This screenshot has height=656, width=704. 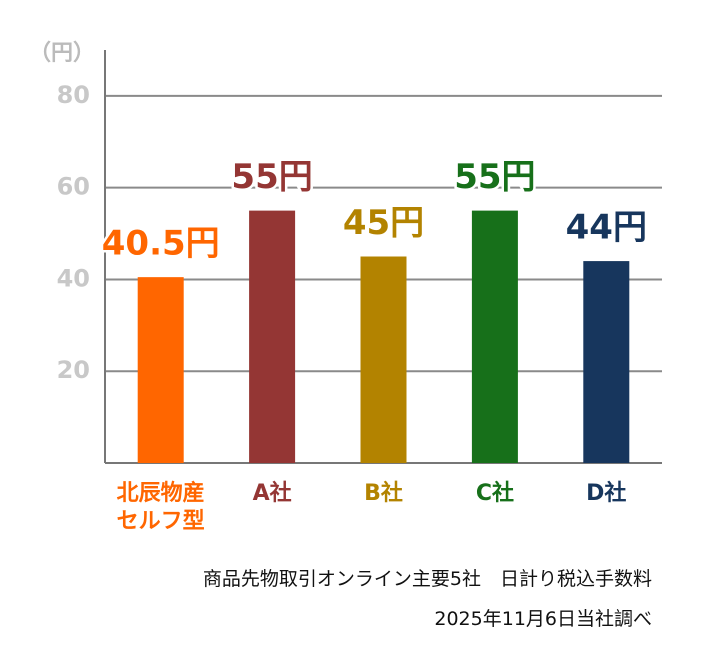 I want to click on value-label: 44円, so click(x=606, y=228).